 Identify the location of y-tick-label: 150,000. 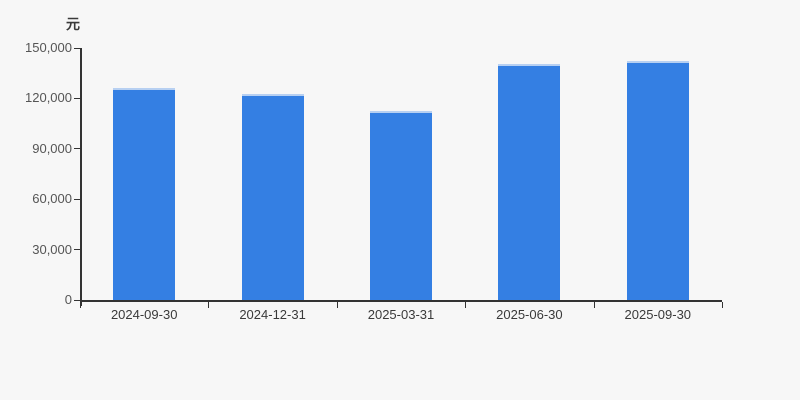
(48, 47).